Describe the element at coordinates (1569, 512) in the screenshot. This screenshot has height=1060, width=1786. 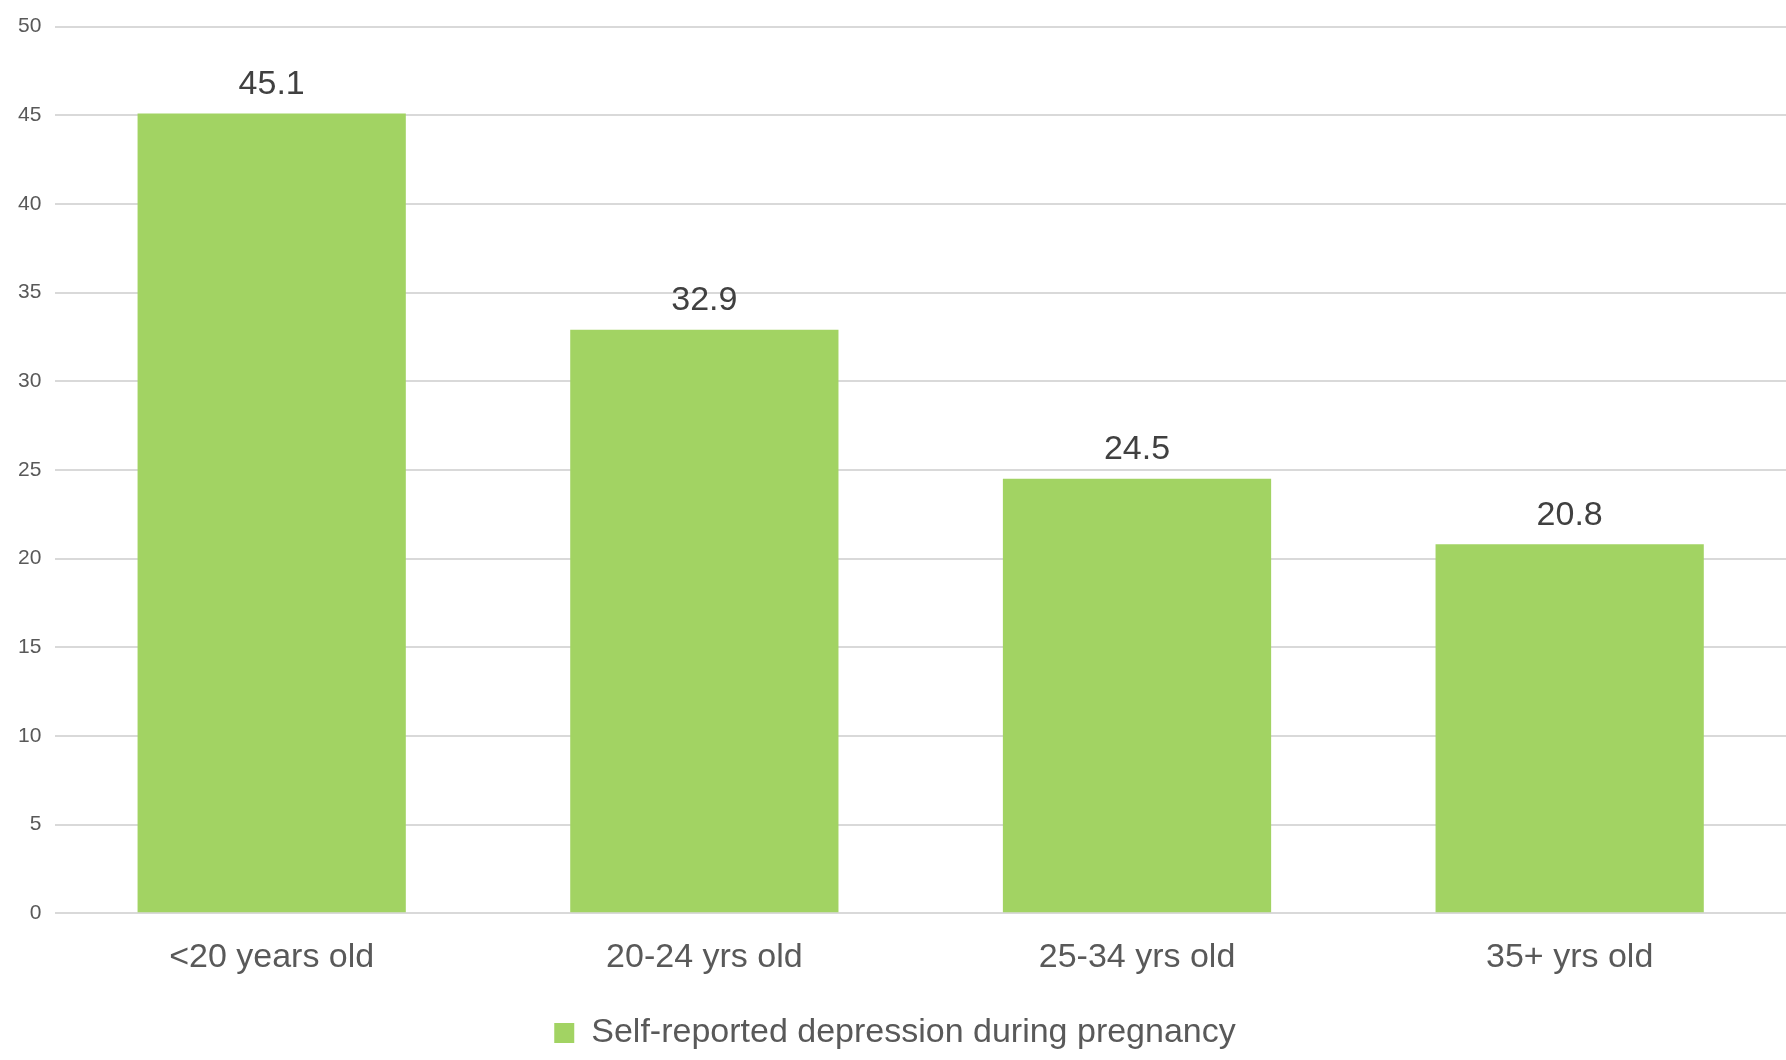
I see `data-label: 20.8` at that location.